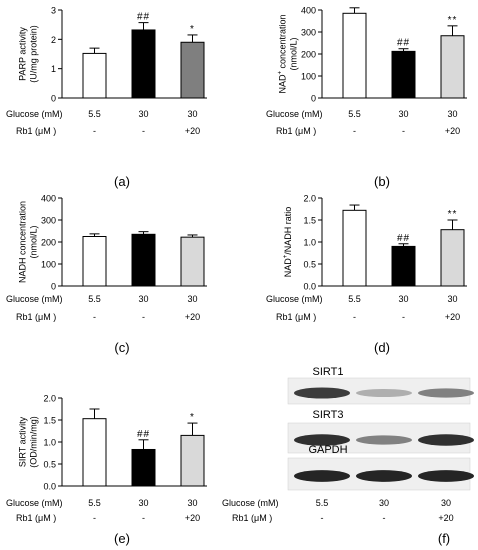 The width and height of the screenshot is (478, 550). Describe the element at coordinates (121, 347) in the screenshot. I see `panel-label: (c)` at that location.